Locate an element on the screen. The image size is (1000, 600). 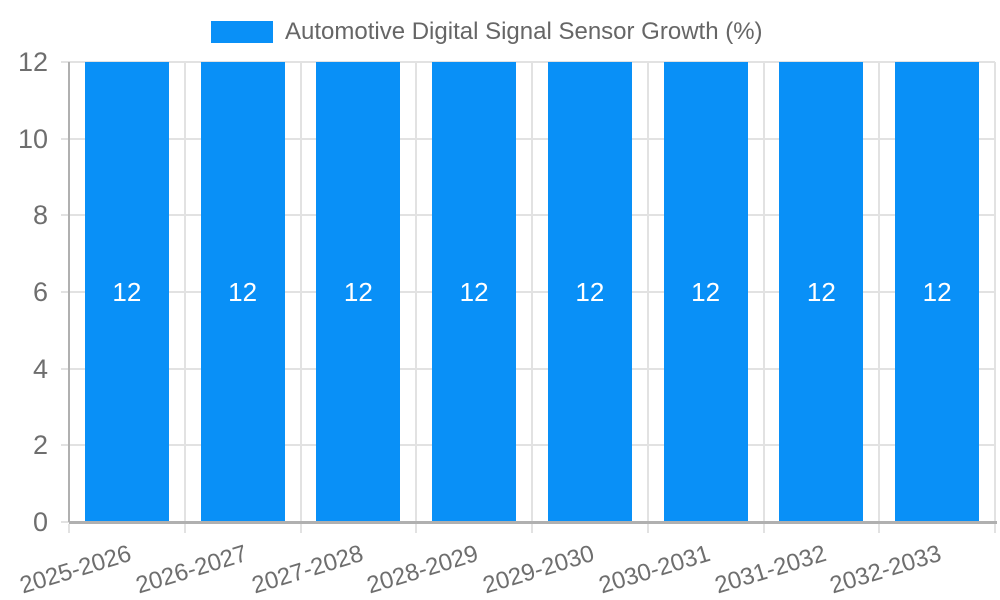
x-tick-label: 2027-2028 is located at coordinates (307, 570).